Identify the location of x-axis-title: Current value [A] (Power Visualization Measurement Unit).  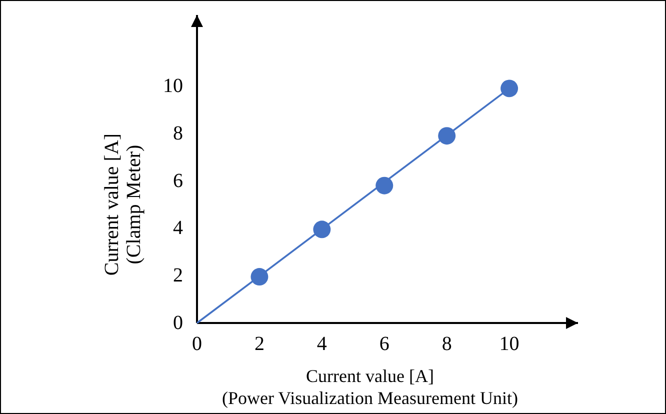
(370, 387).